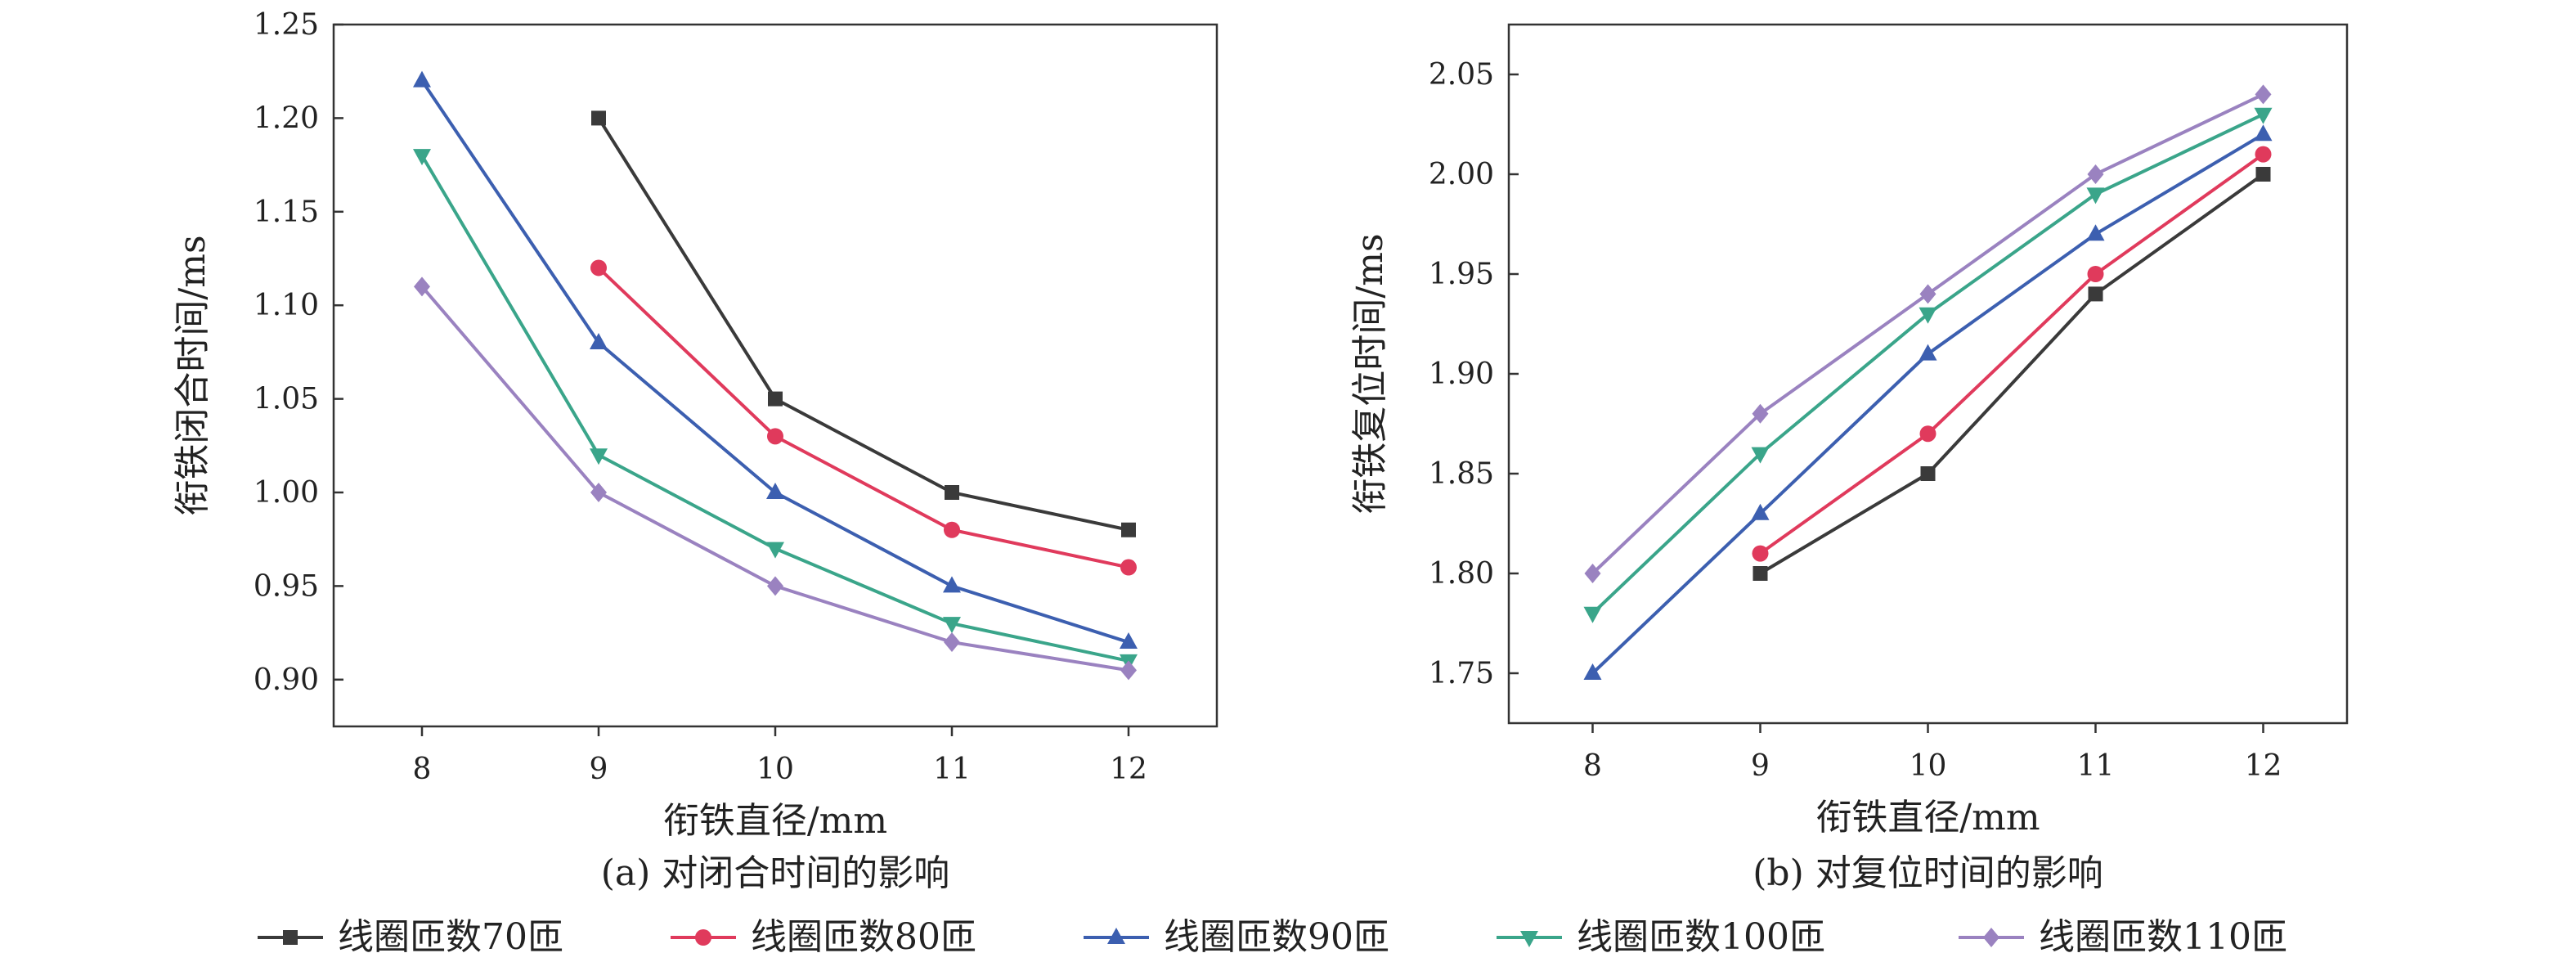  Describe the element at coordinates (287, 680) in the screenshot. I see `y-tick-label: 0.90` at that location.